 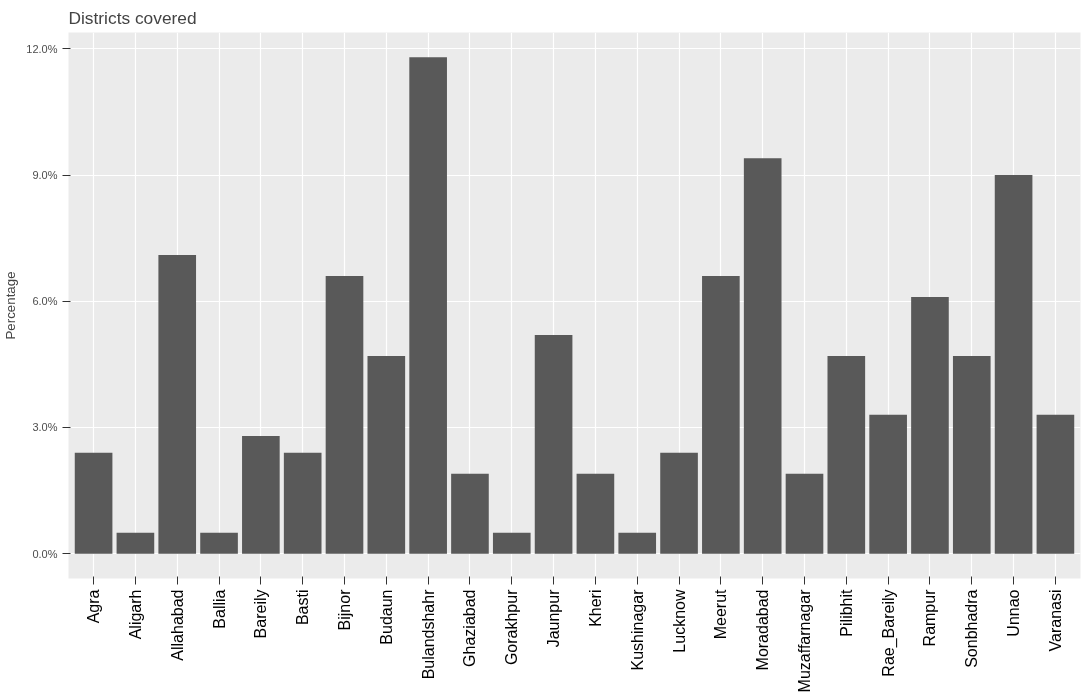 I want to click on x-tick-label: Meerut, so click(x=721, y=614).